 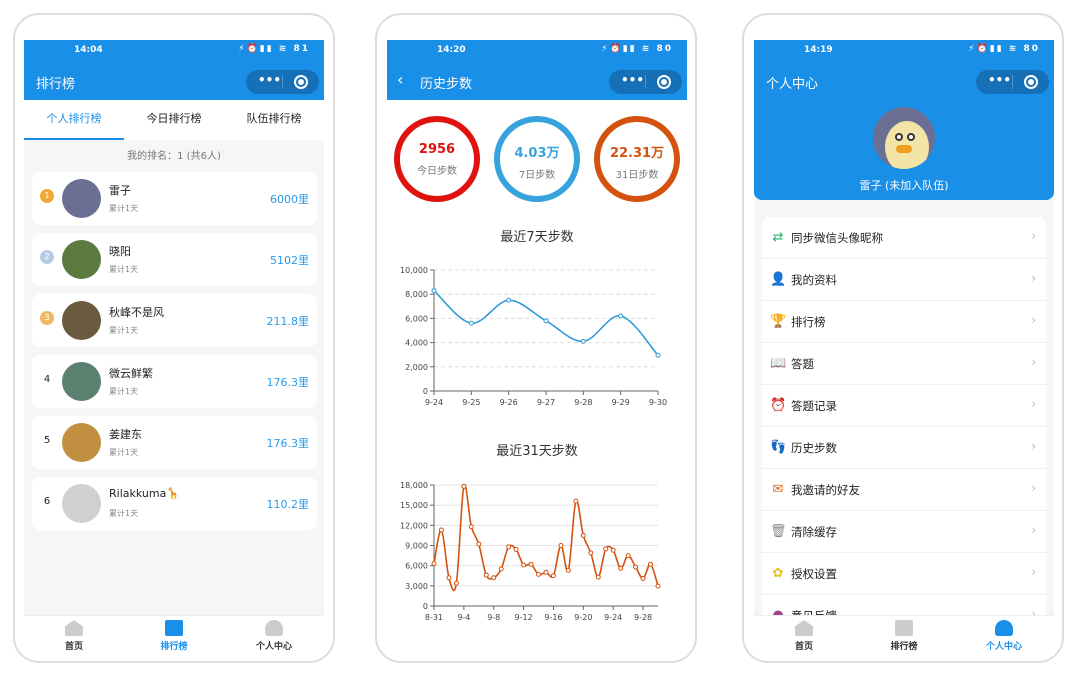 I want to click on stat-label: 31日步数, so click(x=637, y=175).